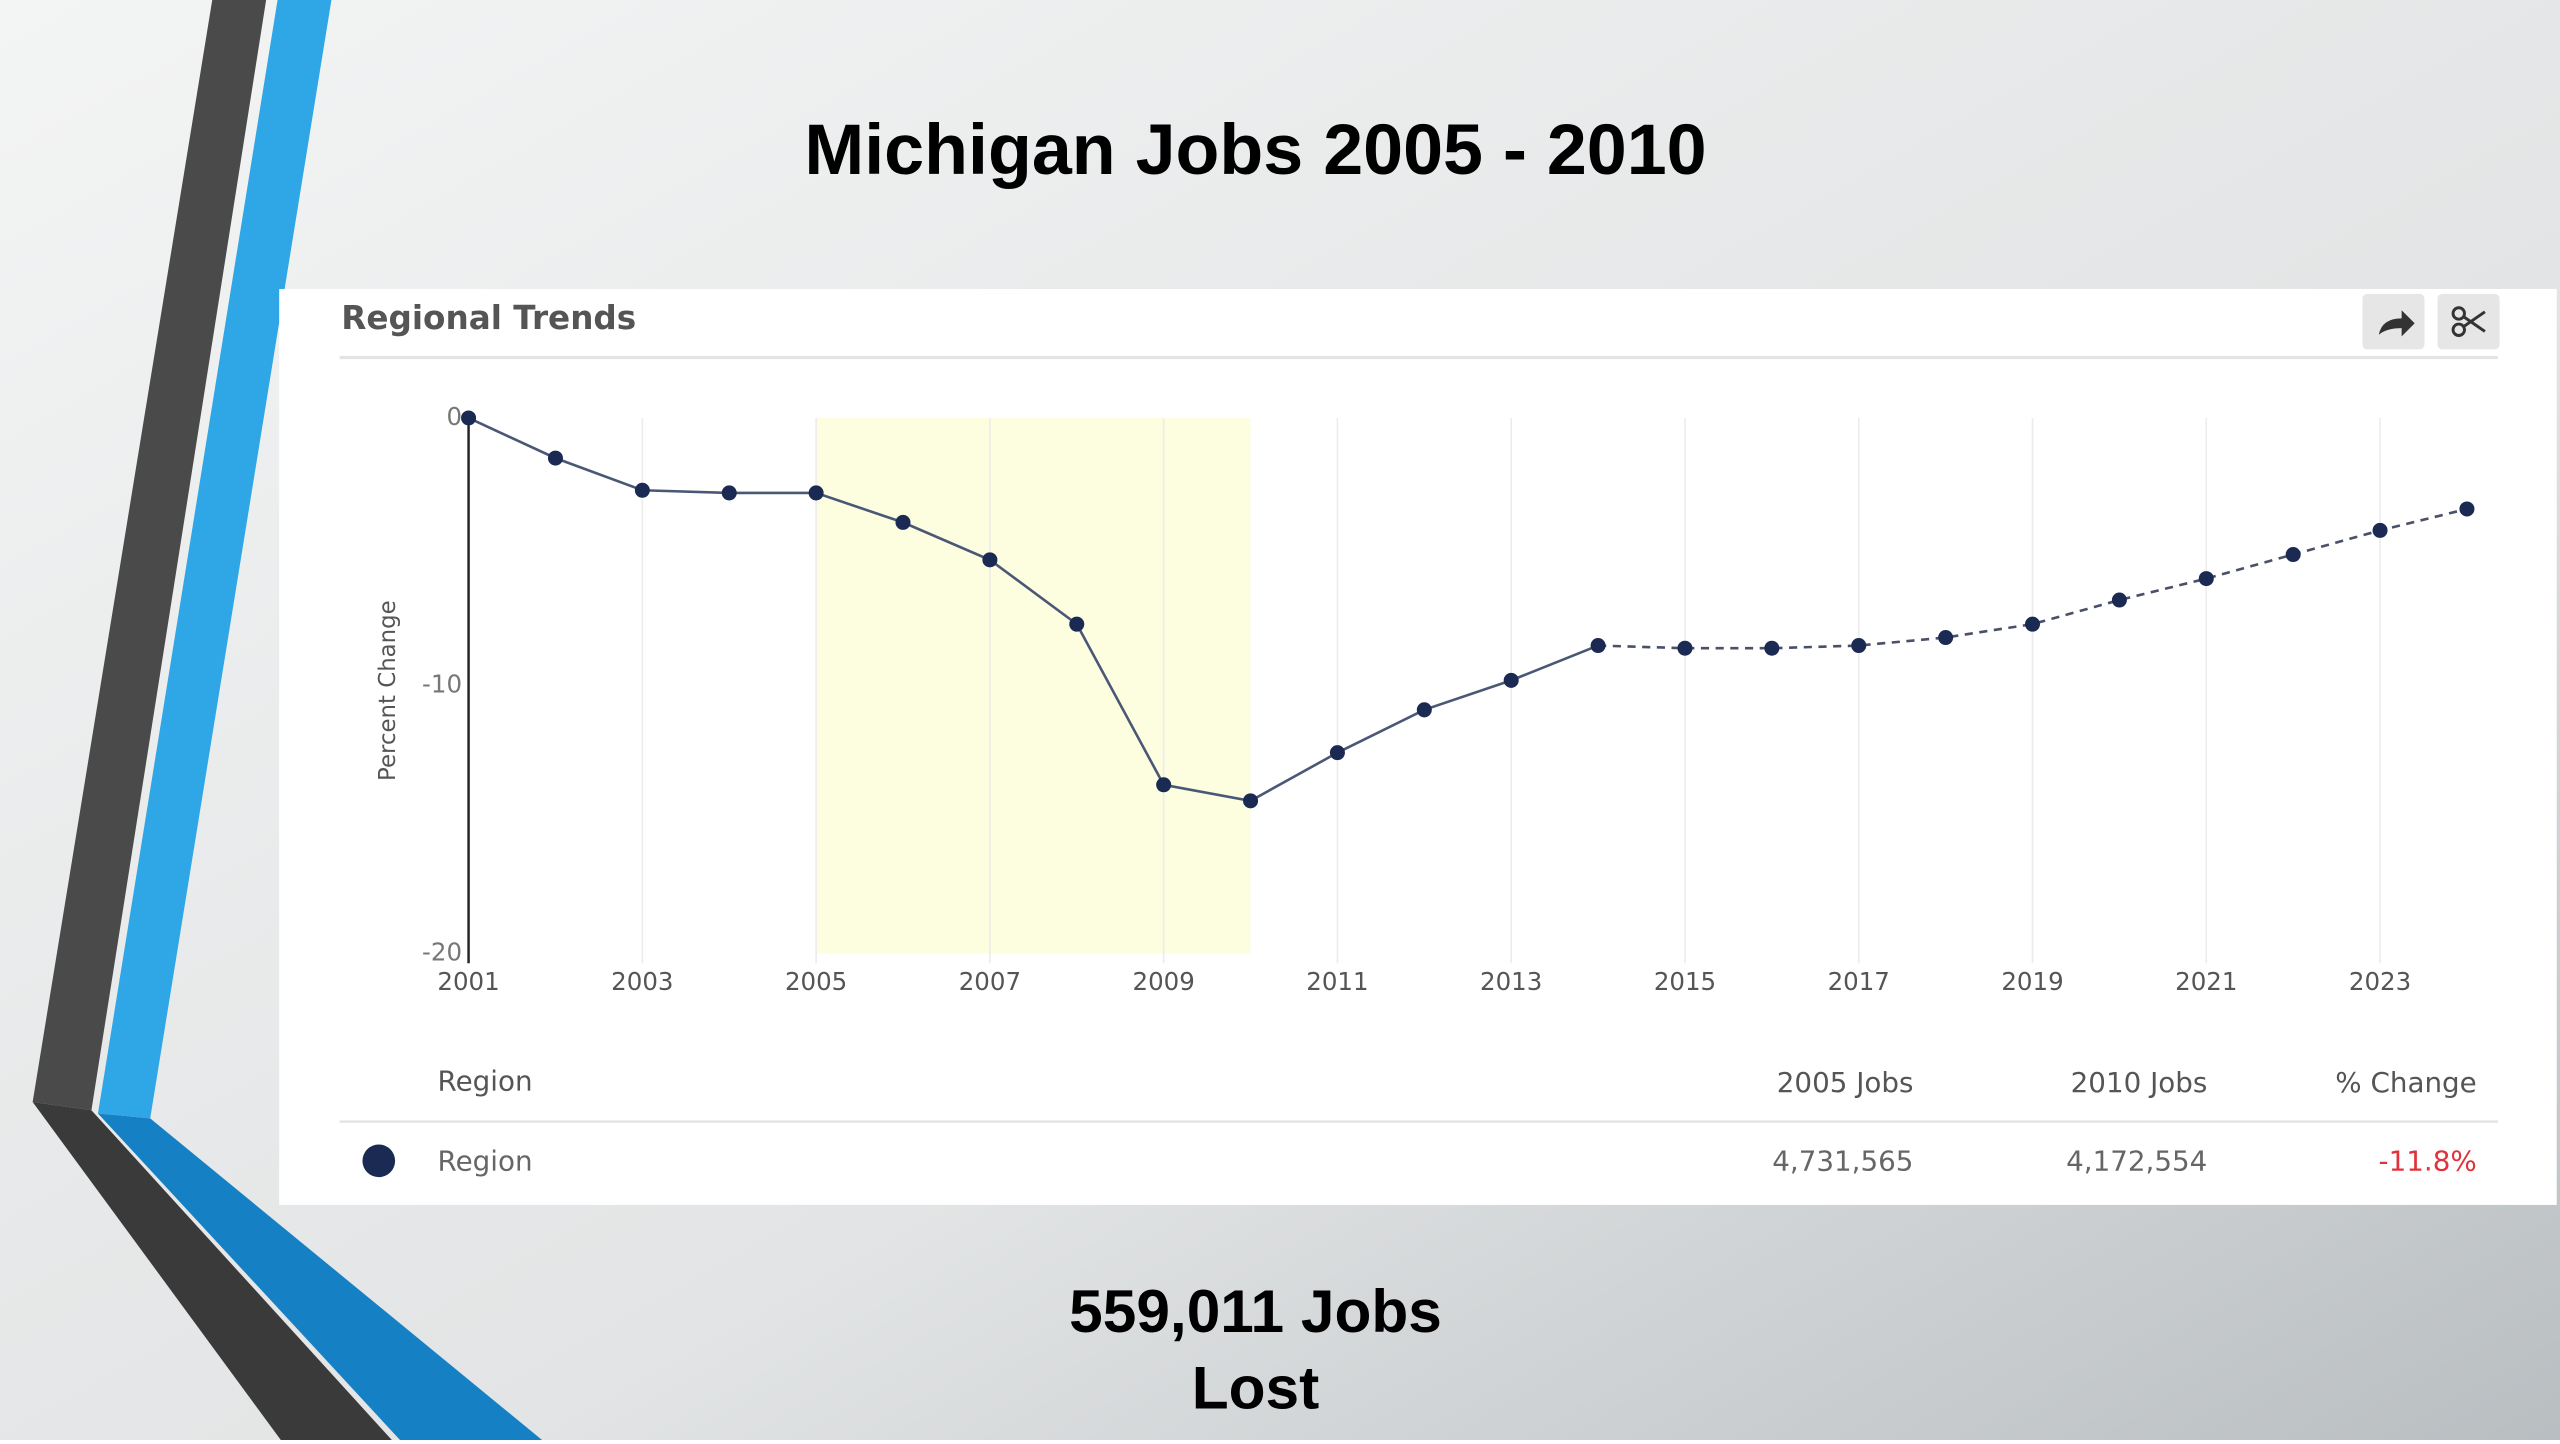 The height and width of the screenshot is (1444, 2560). What do you see at coordinates (388, 690) in the screenshot?
I see `y-axis-label: Percent Change` at bounding box center [388, 690].